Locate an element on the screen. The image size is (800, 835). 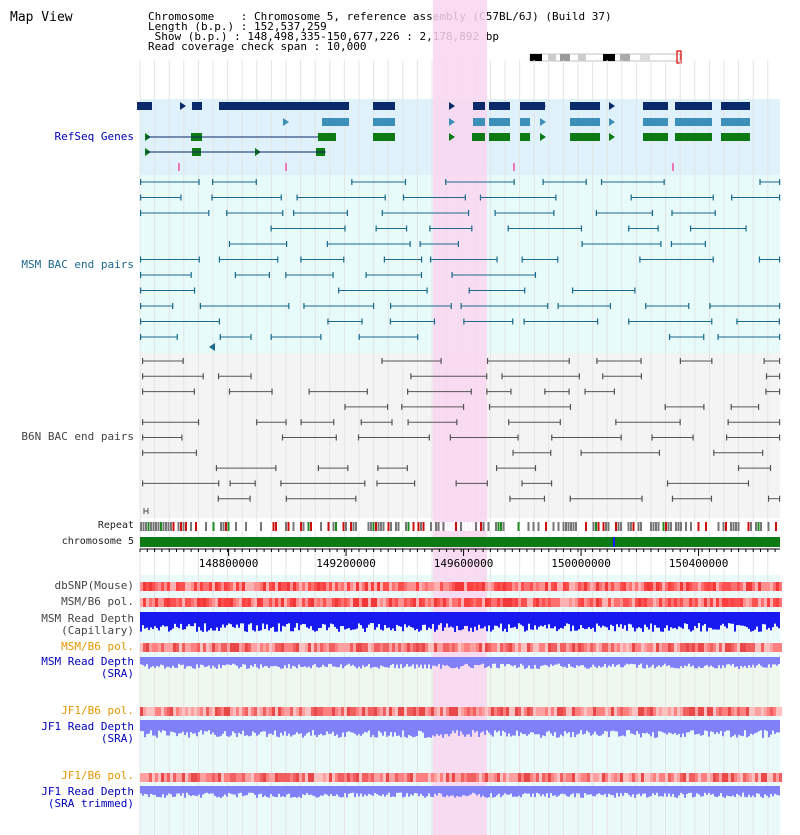
msm-b6-pol-label: MSM/B6 pol. is located at coordinates (97, 601).